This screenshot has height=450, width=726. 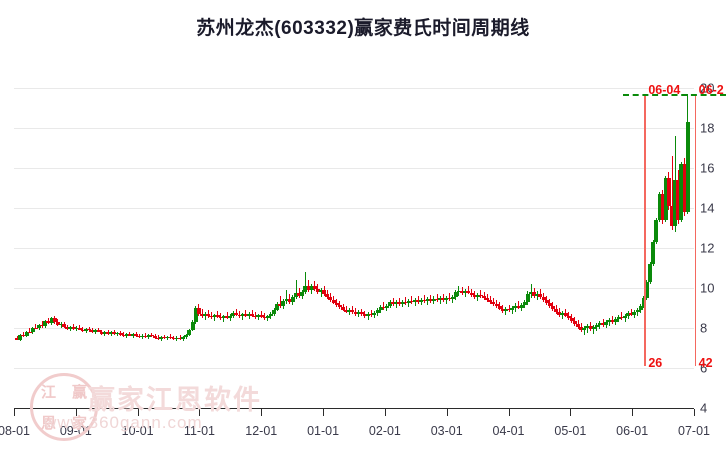 I want to click on high-price-line, so click(x=674, y=95).